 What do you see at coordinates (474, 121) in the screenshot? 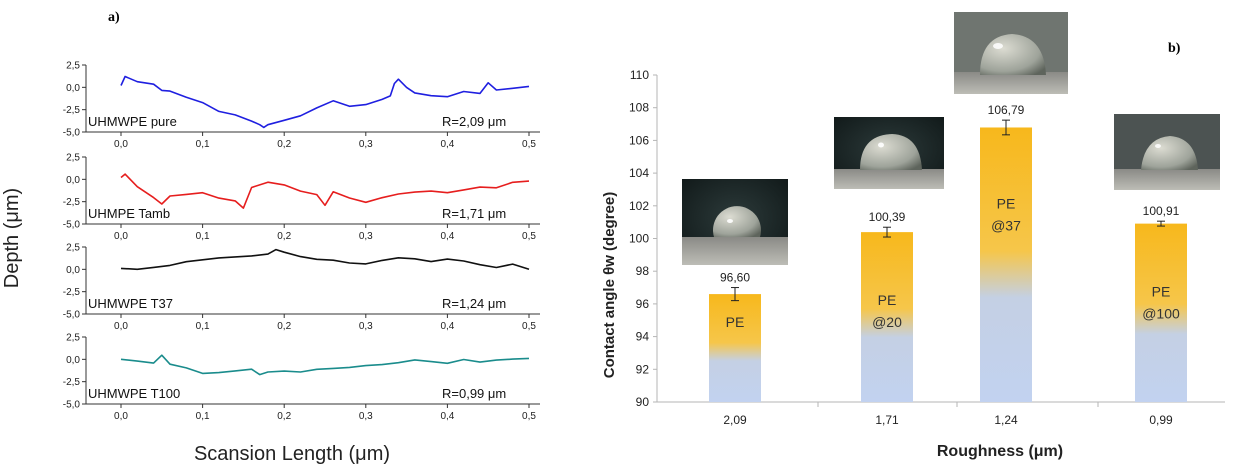
I see `roughness-label: R=2,09 μm` at bounding box center [474, 121].